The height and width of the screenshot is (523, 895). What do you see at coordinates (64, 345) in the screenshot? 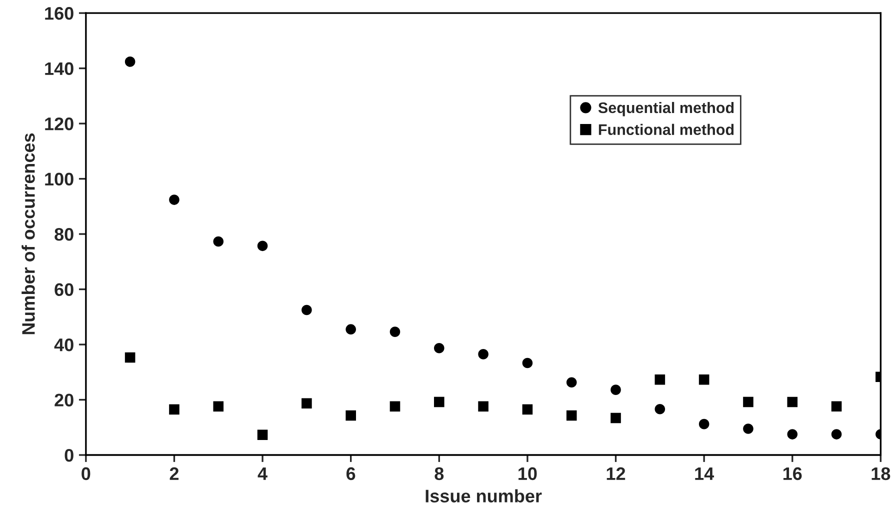
I see `y-tick-label: 40` at bounding box center [64, 345].